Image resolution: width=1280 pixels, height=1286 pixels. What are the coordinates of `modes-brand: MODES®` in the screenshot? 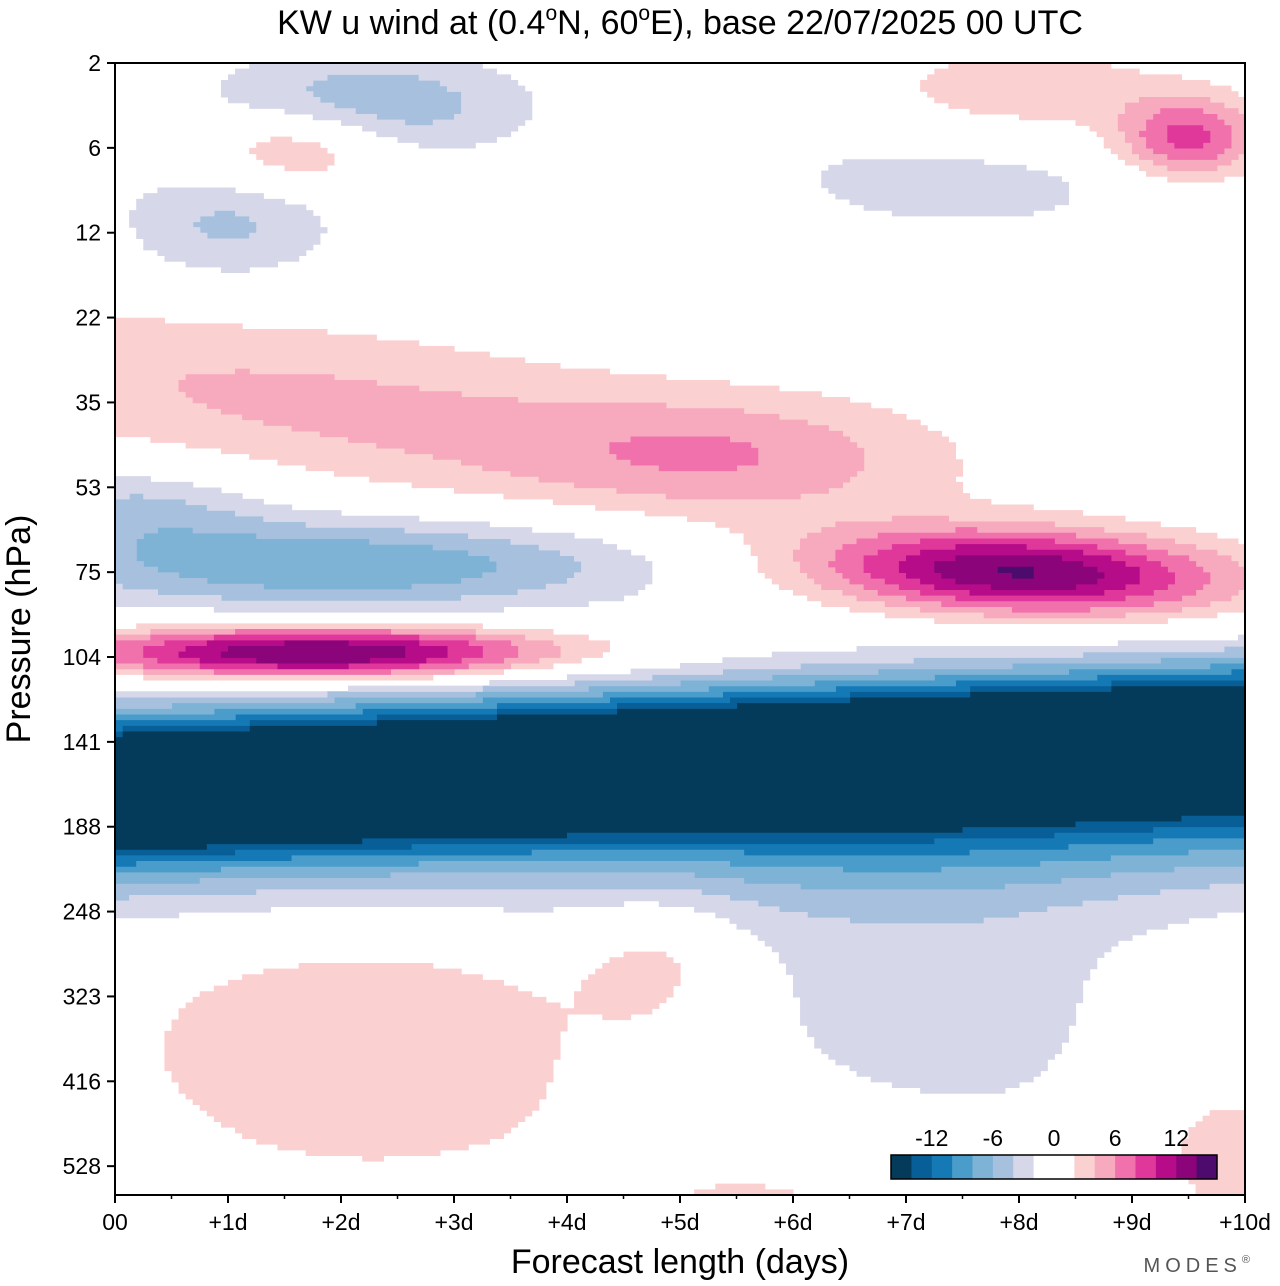 It's located at (1197, 1265).